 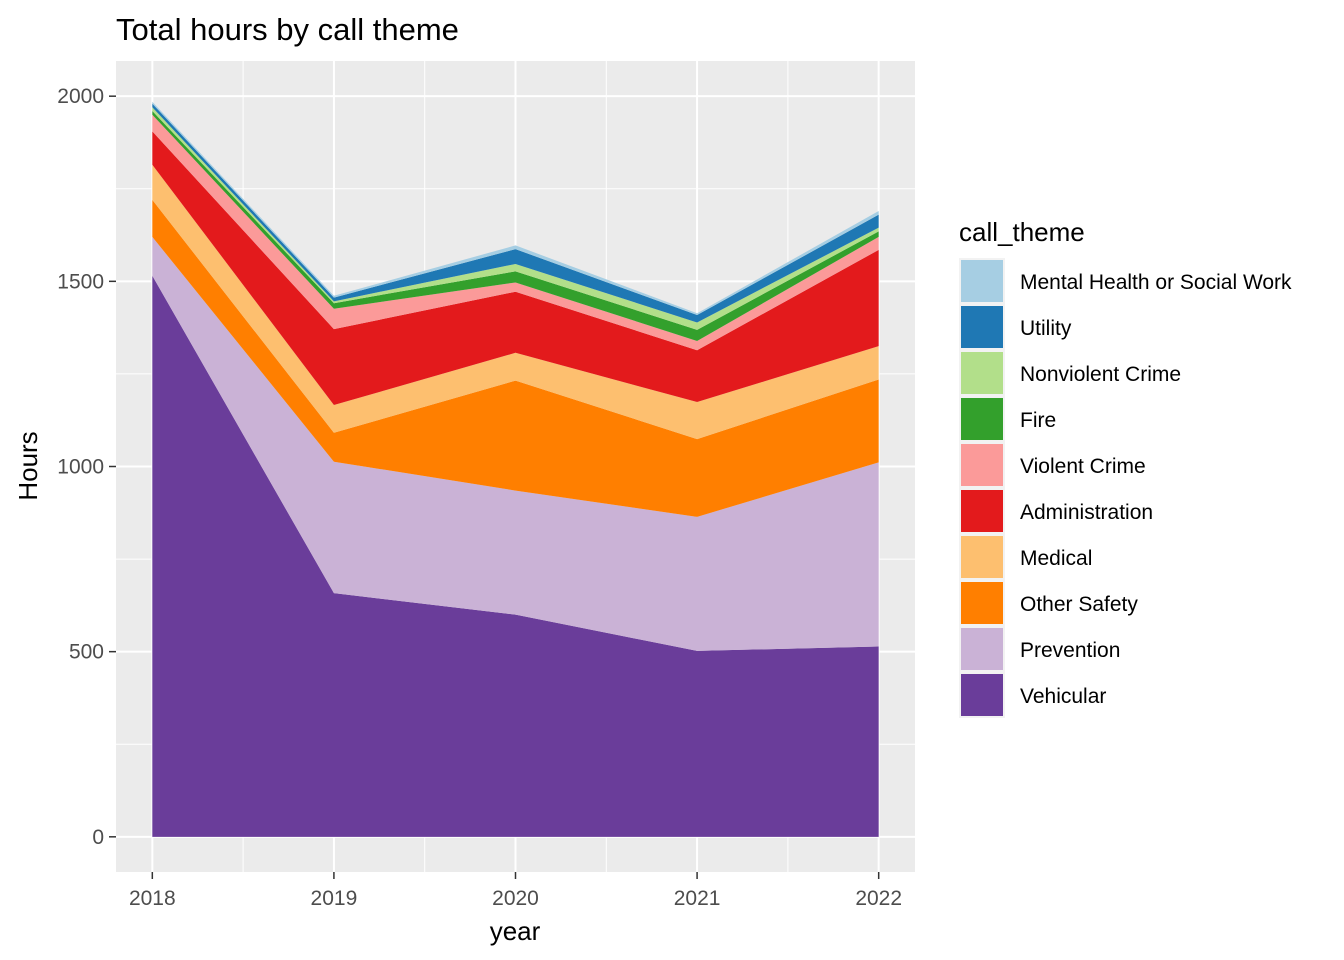 I want to click on legend-swatch-medical, so click(x=982, y=557).